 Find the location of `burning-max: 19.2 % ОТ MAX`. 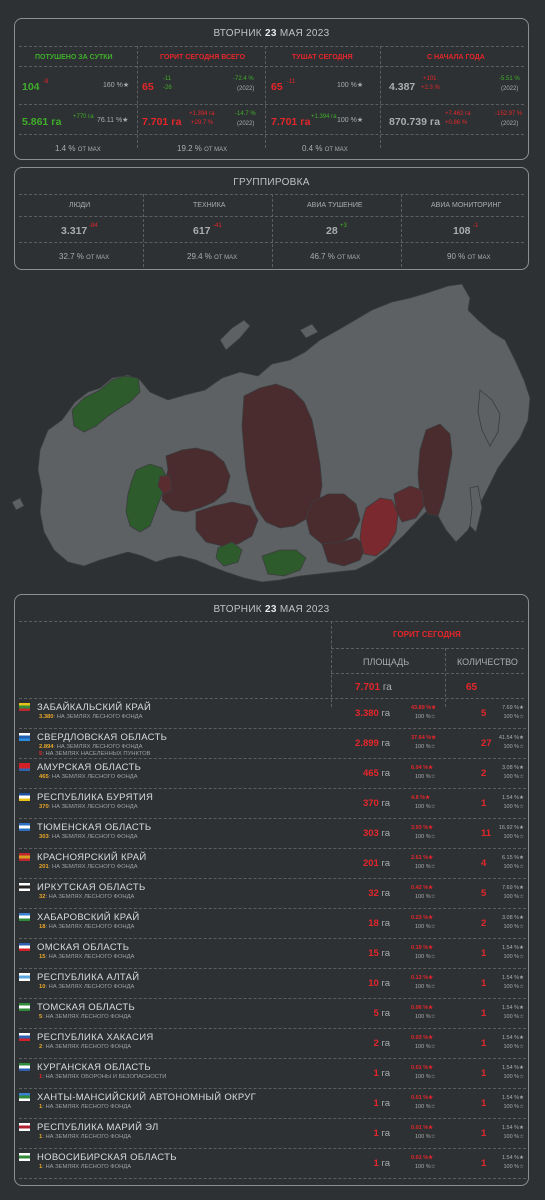

burning-max: 19.2 % ОТ MAX is located at coordinates (202, 148).